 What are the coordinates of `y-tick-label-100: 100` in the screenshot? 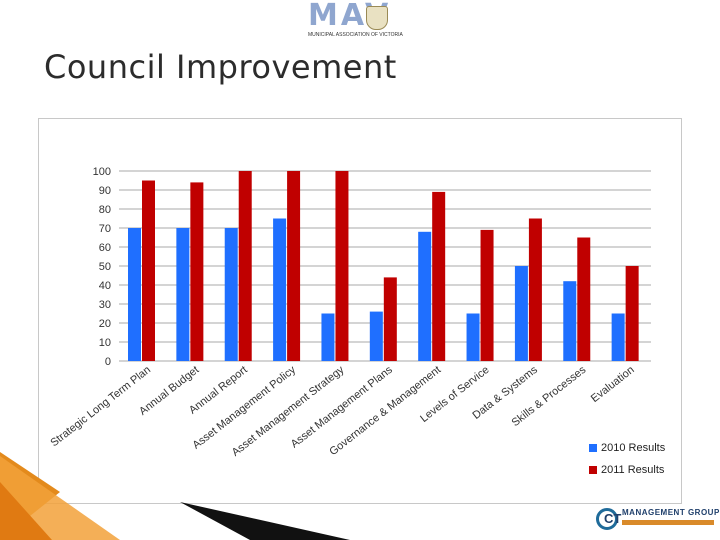 It's located at (102, 172).